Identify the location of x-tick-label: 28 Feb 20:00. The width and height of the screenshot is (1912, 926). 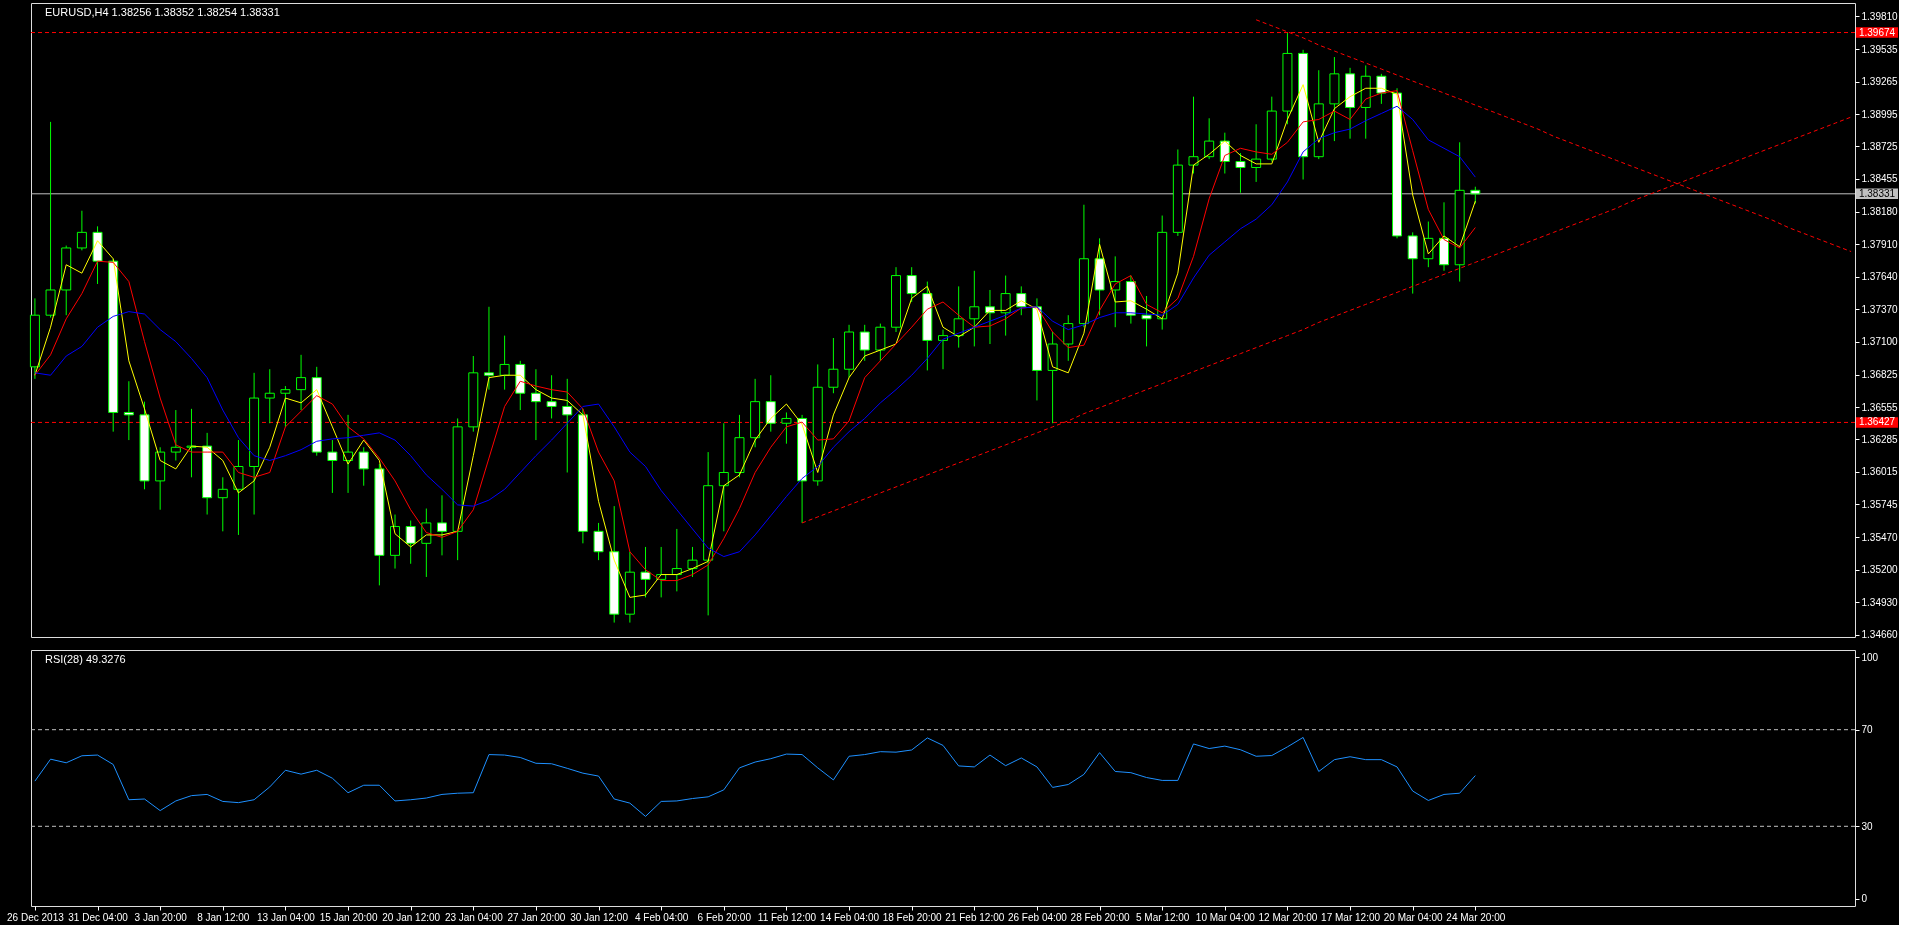
(1100, 917).